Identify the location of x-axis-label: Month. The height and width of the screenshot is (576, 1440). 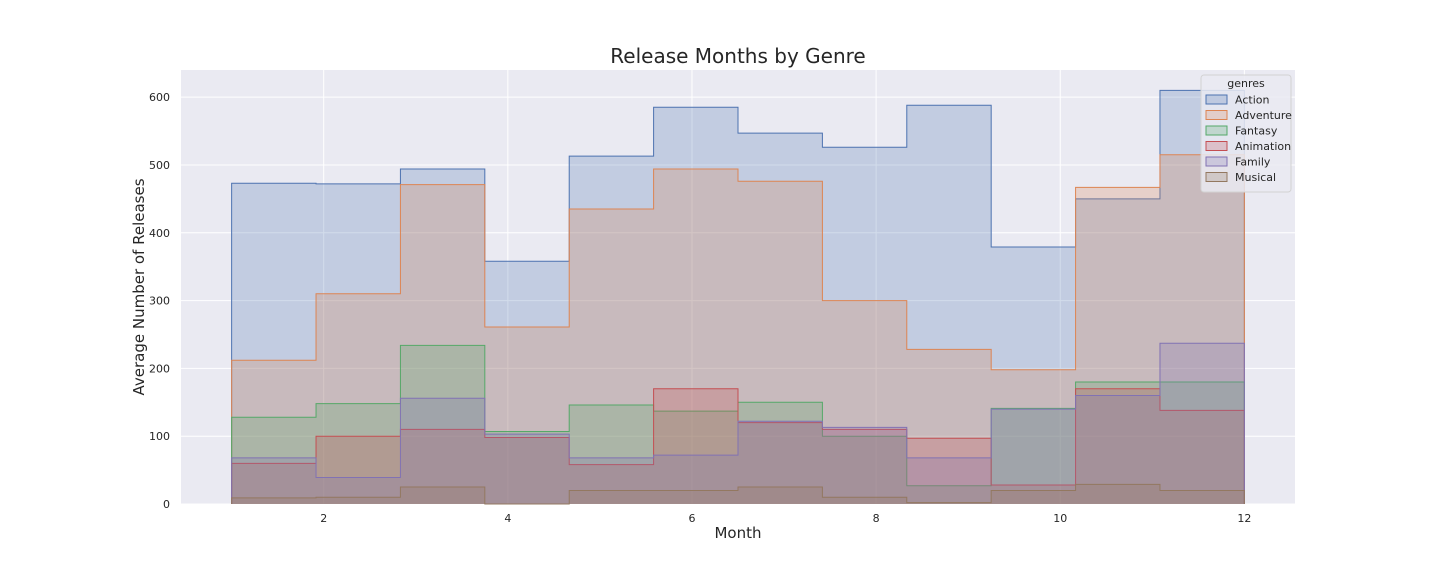
(737, 533).